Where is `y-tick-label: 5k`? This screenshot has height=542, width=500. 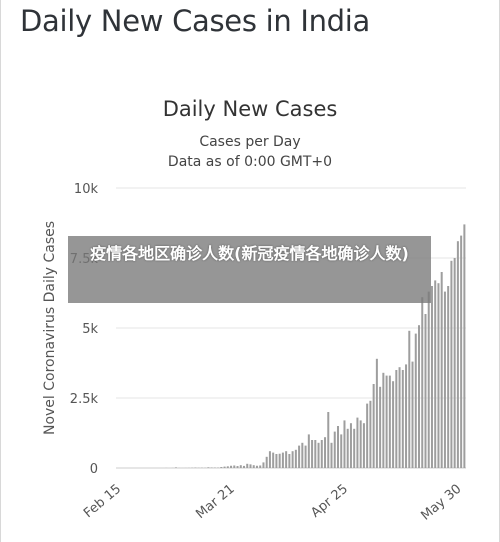
y-tick-label: 5k is located at coordinates (90, 329).